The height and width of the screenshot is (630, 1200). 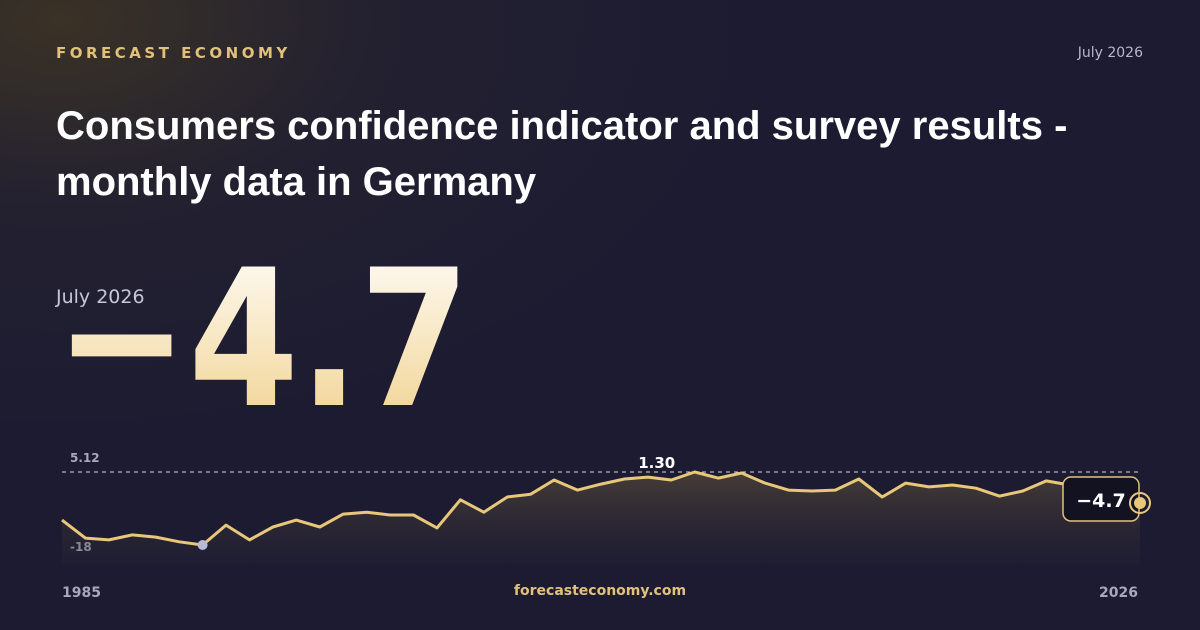 What do you see at coordinates (202, 545) in the screenshot?
I see `min-point` at bounding box center [202, 545].